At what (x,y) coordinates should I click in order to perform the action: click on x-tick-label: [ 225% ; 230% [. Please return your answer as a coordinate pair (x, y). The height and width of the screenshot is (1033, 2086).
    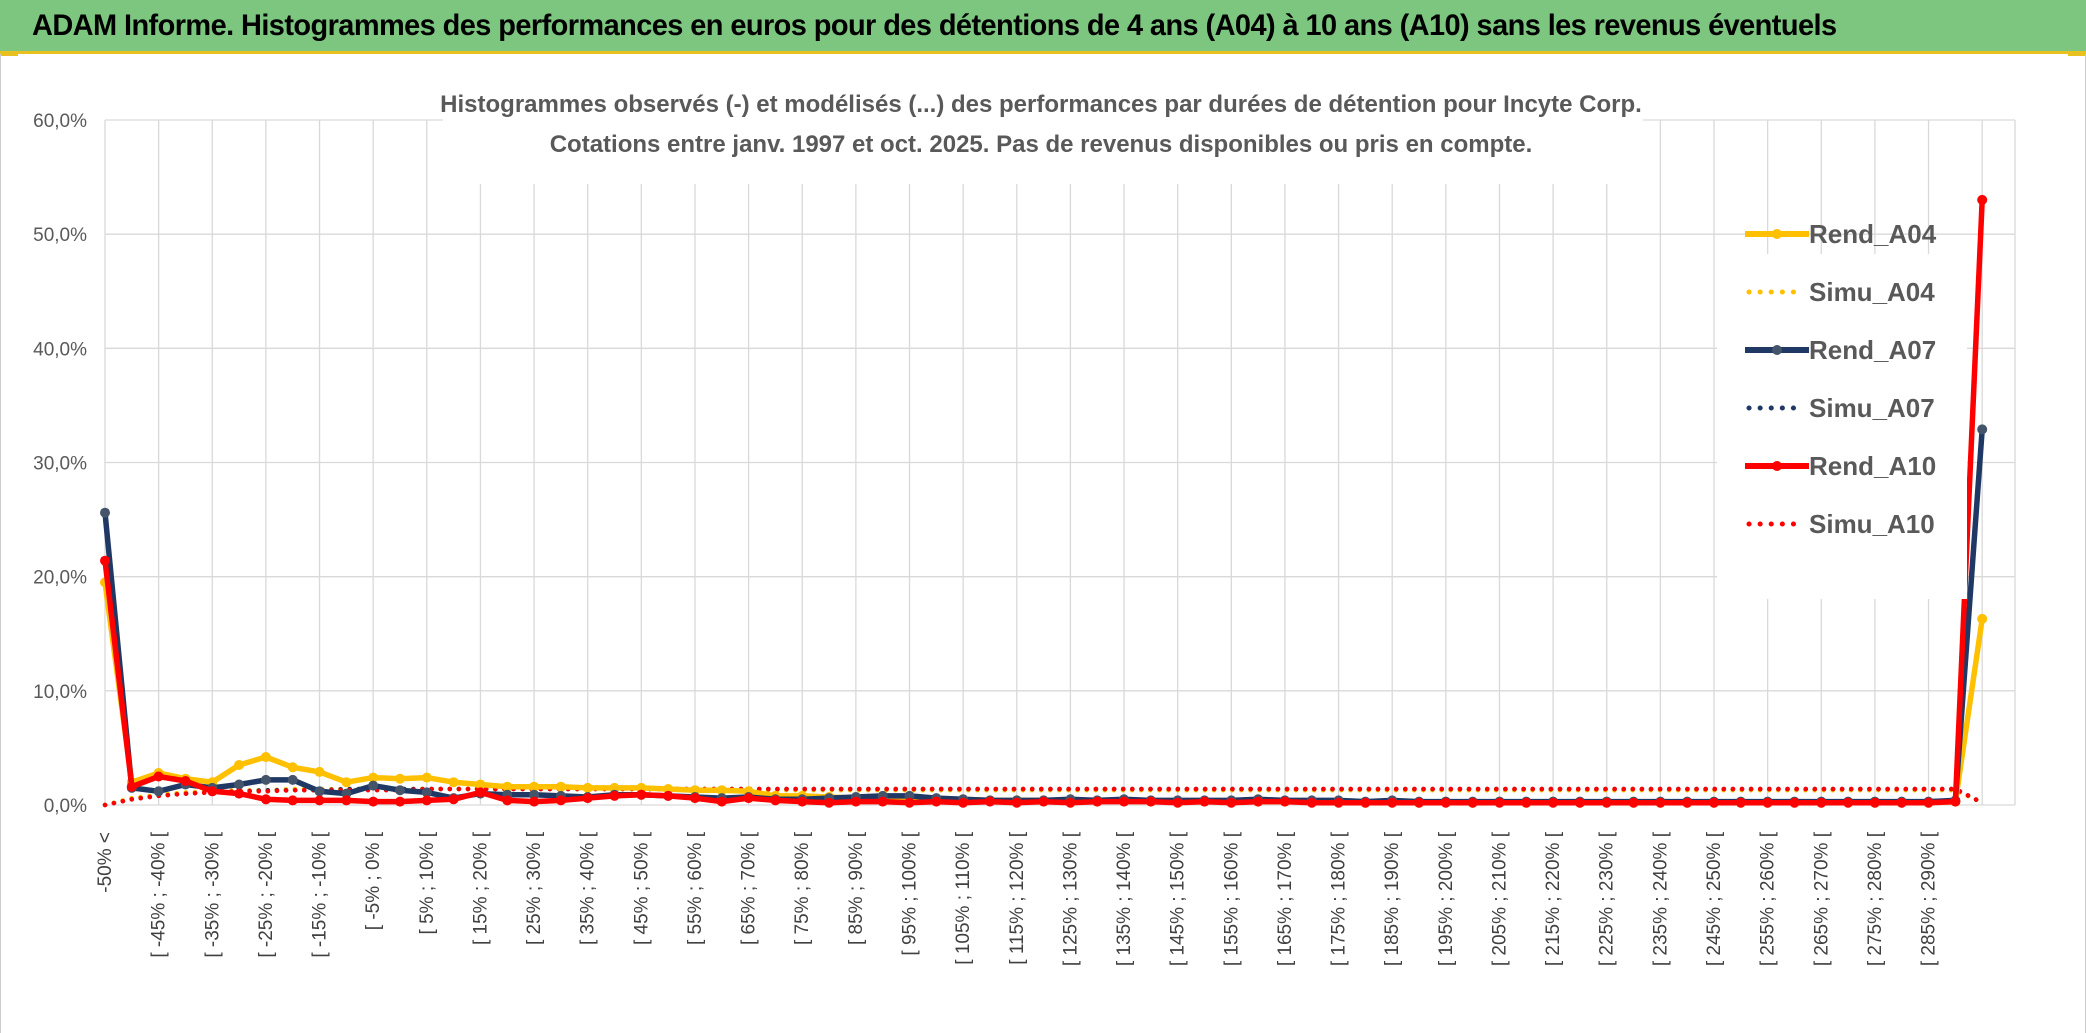
    Looking at the image, I should click on (1607, 898).